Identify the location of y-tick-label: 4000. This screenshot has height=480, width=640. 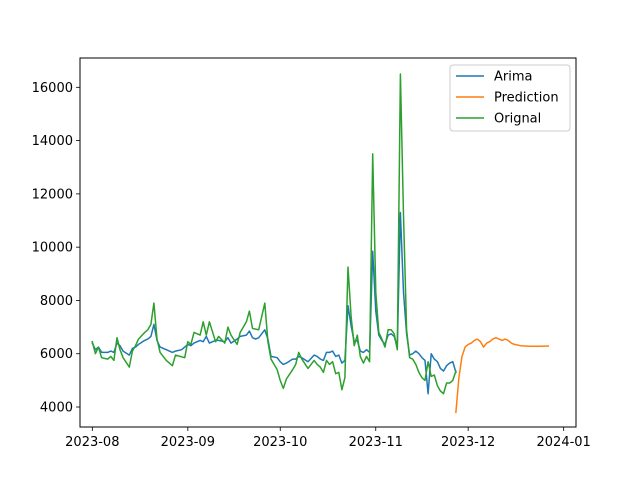
(56, 408).